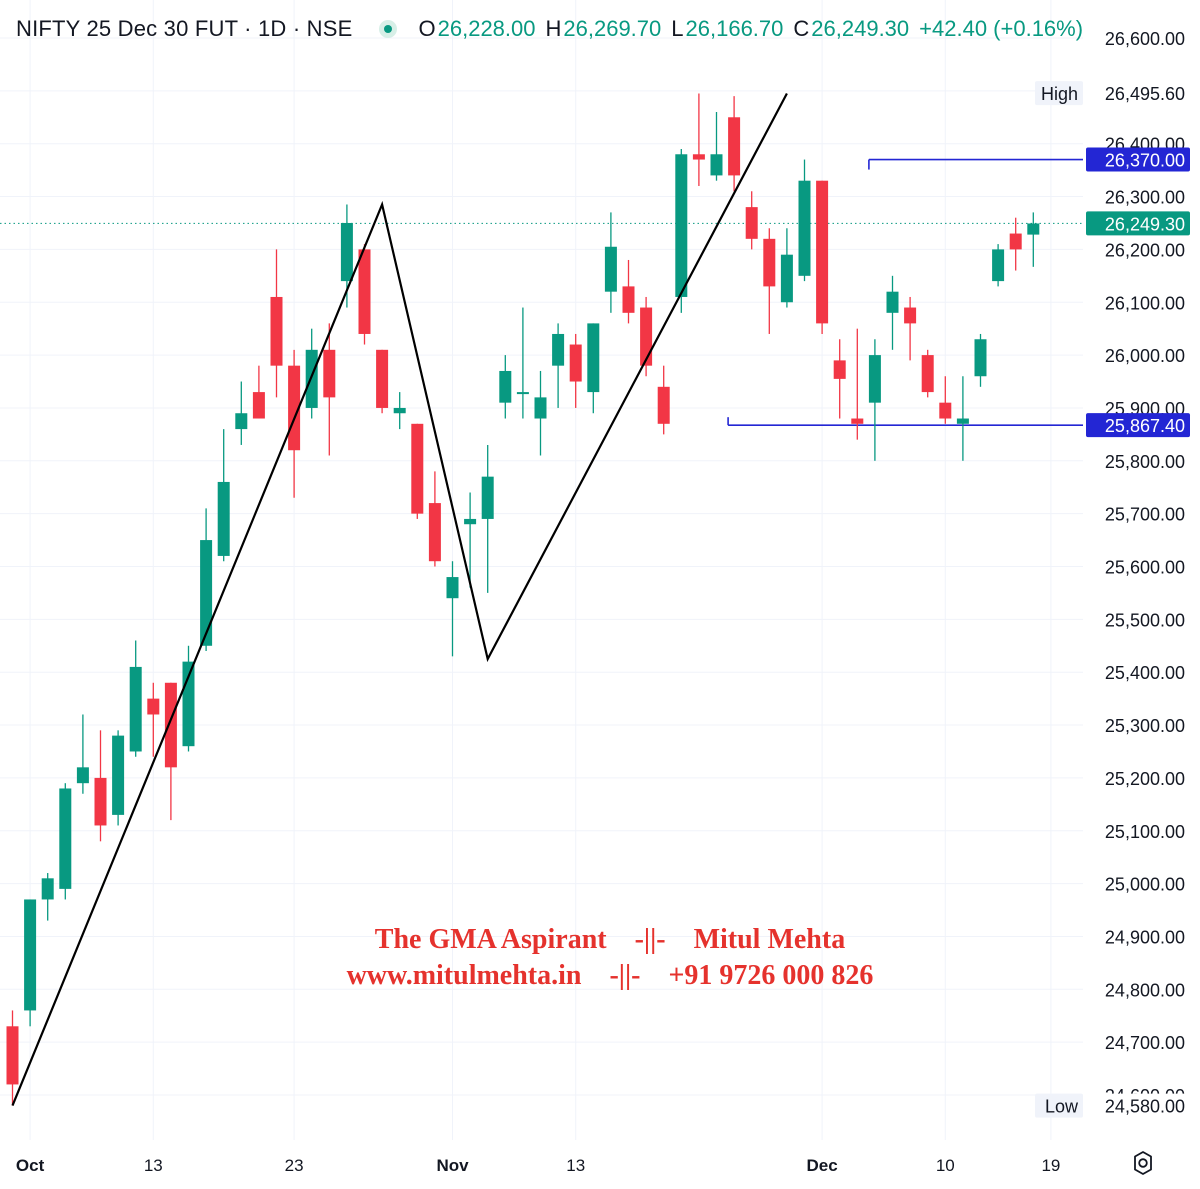 The width and height of the screenshot is (1200, 1189). Describe the element at coordinates (860, 28) in the screenshot. I see `close-value: 26,249.30` at that location.